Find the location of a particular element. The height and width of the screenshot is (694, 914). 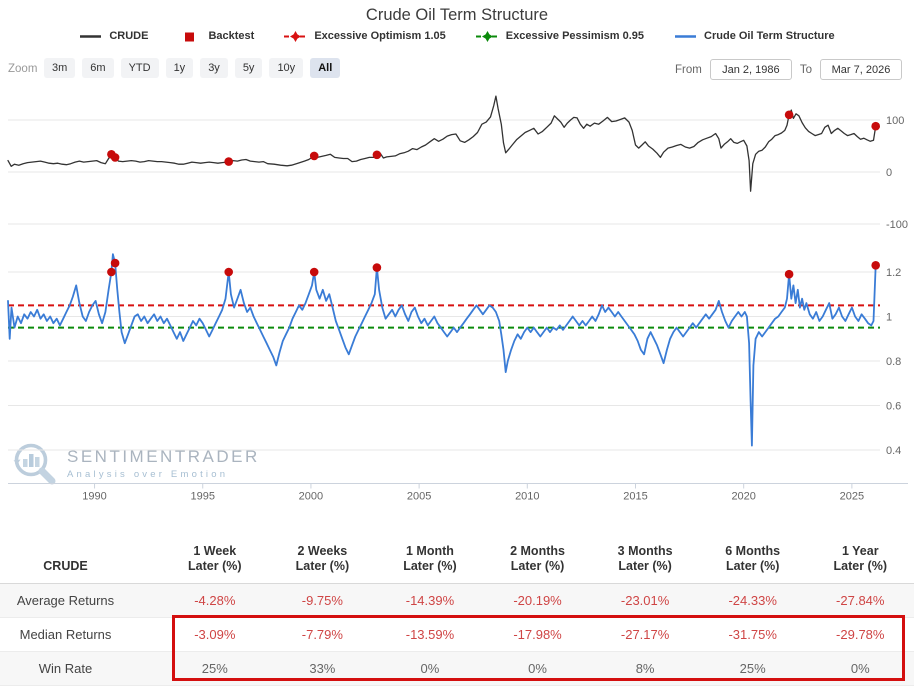

legend-label: Excessive Optimism 1.05 is located at coordinates (380, 36).